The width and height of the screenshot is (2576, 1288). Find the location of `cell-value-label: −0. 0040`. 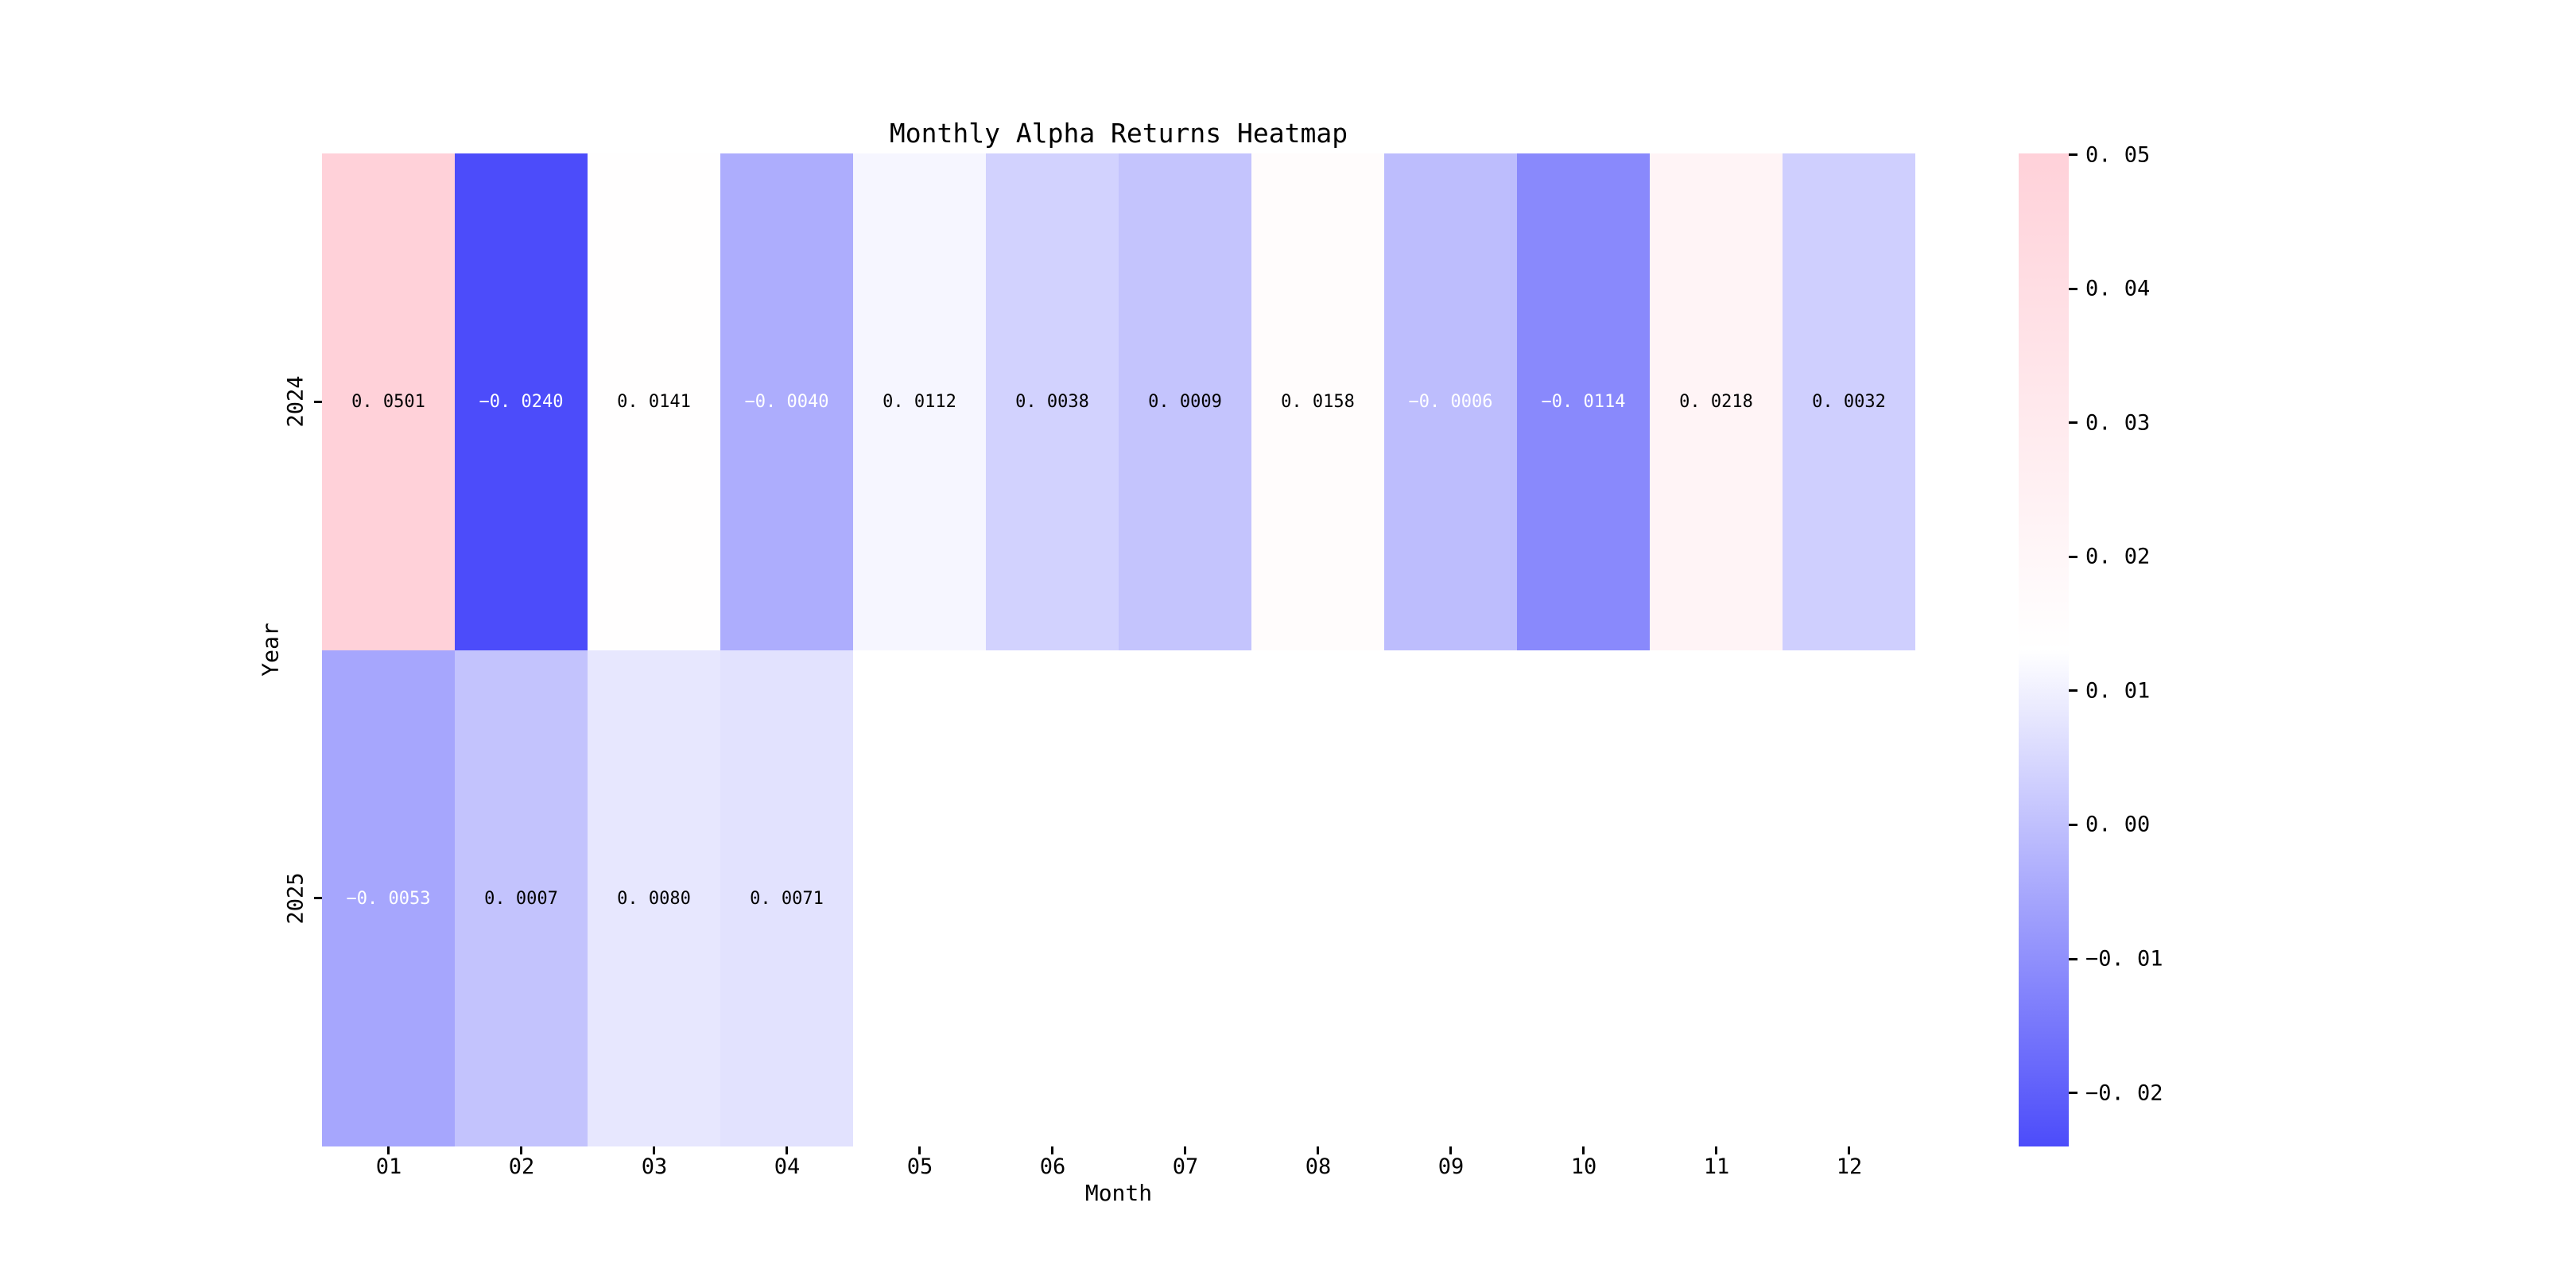

cell-value-label: −0. 0040 is located at coordinates (787, 402).